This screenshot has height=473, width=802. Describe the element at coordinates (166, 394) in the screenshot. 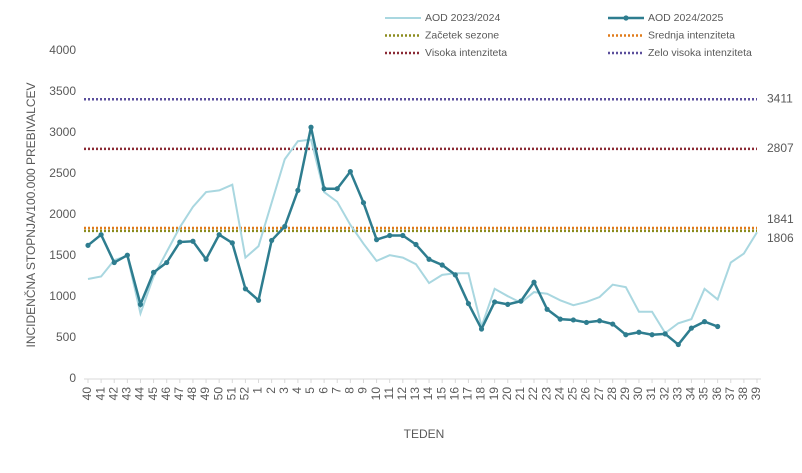

I see `x-tick-label: 46` at that location.